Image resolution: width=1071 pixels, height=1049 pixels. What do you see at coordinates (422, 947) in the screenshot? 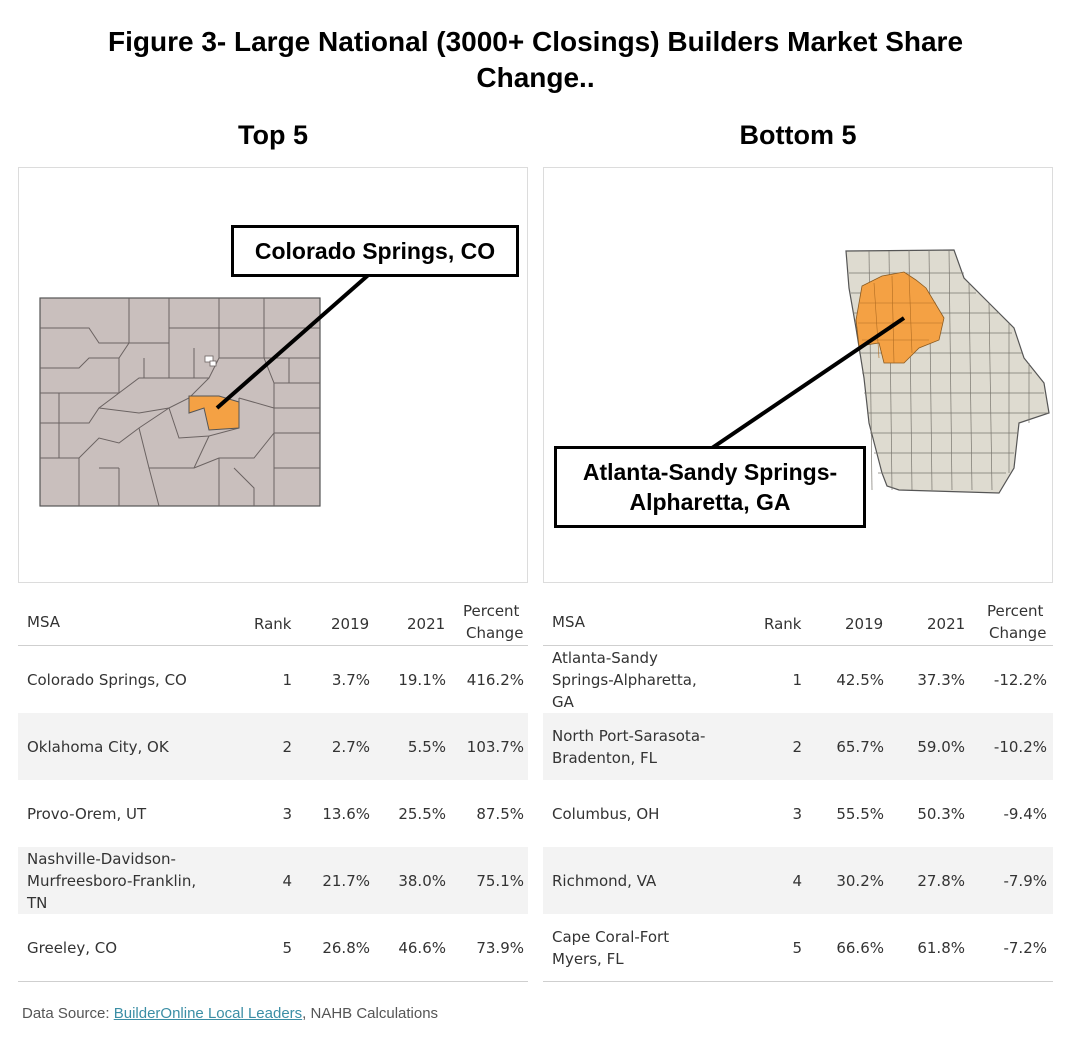
I see `value-2021: 46.6%` at bounding box center [422, 947].